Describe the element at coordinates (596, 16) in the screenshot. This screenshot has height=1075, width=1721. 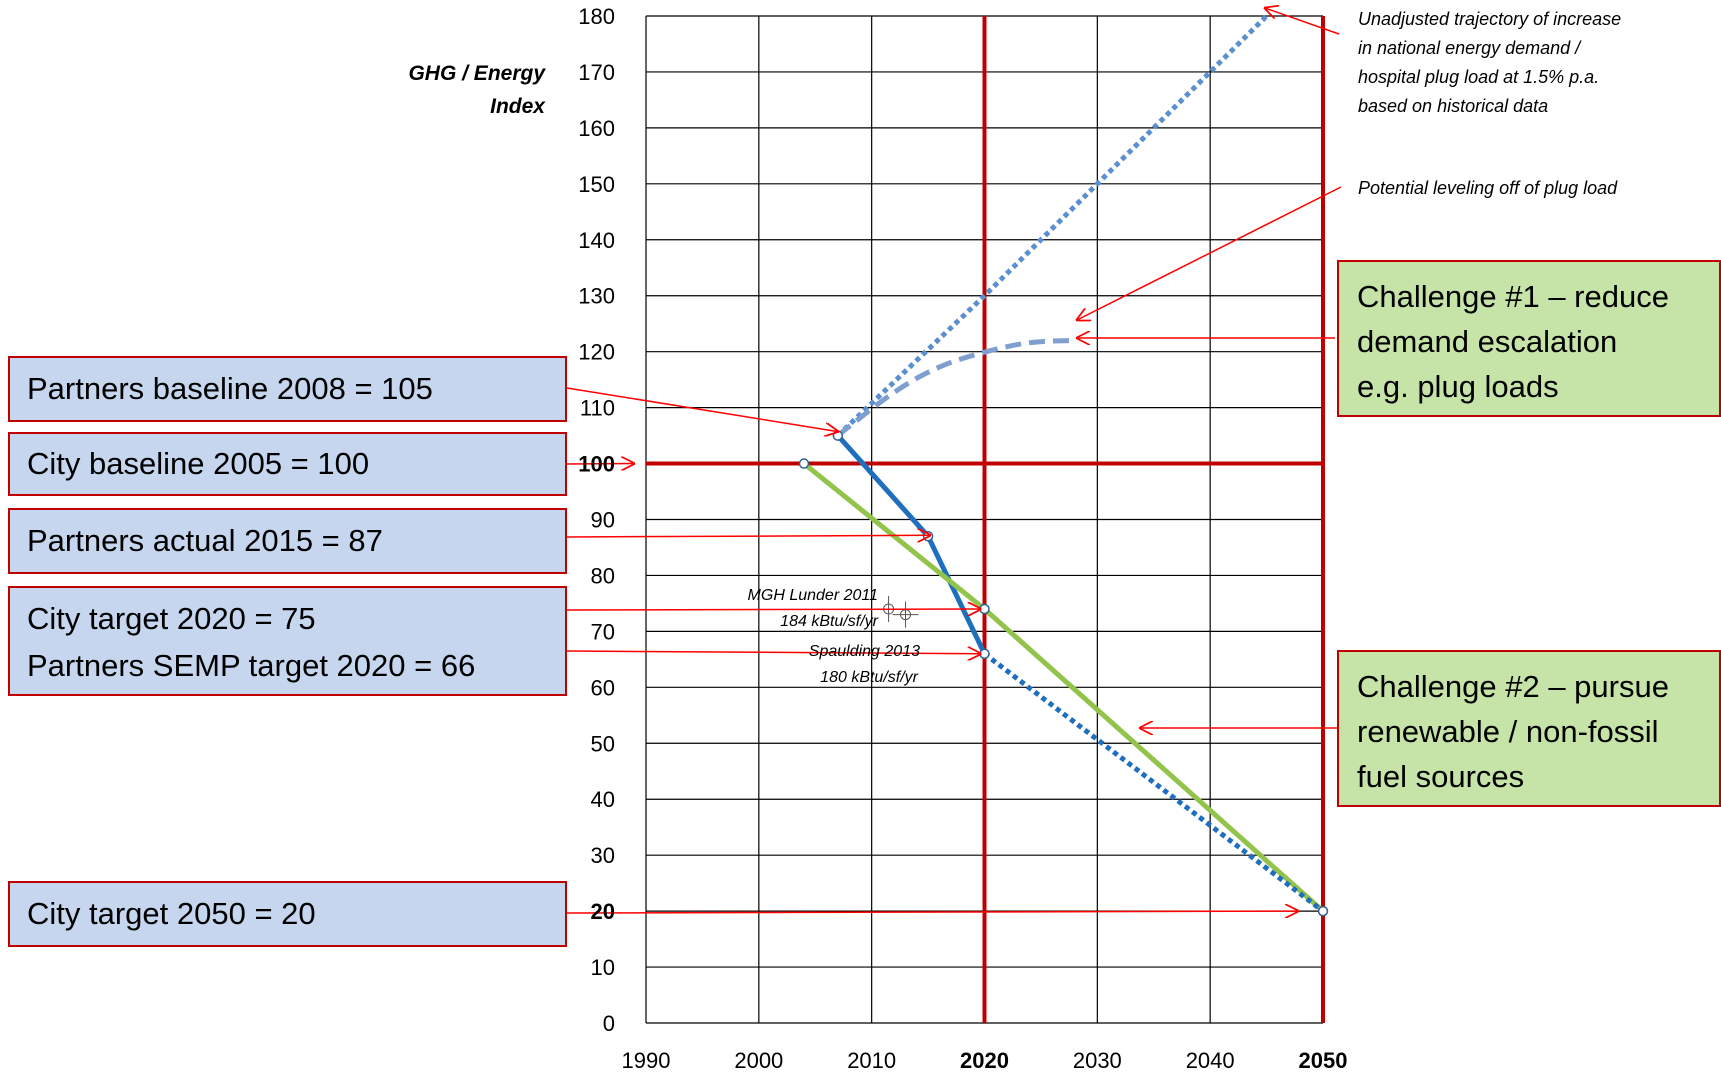
I see `y-tick-label: 180` at that location.